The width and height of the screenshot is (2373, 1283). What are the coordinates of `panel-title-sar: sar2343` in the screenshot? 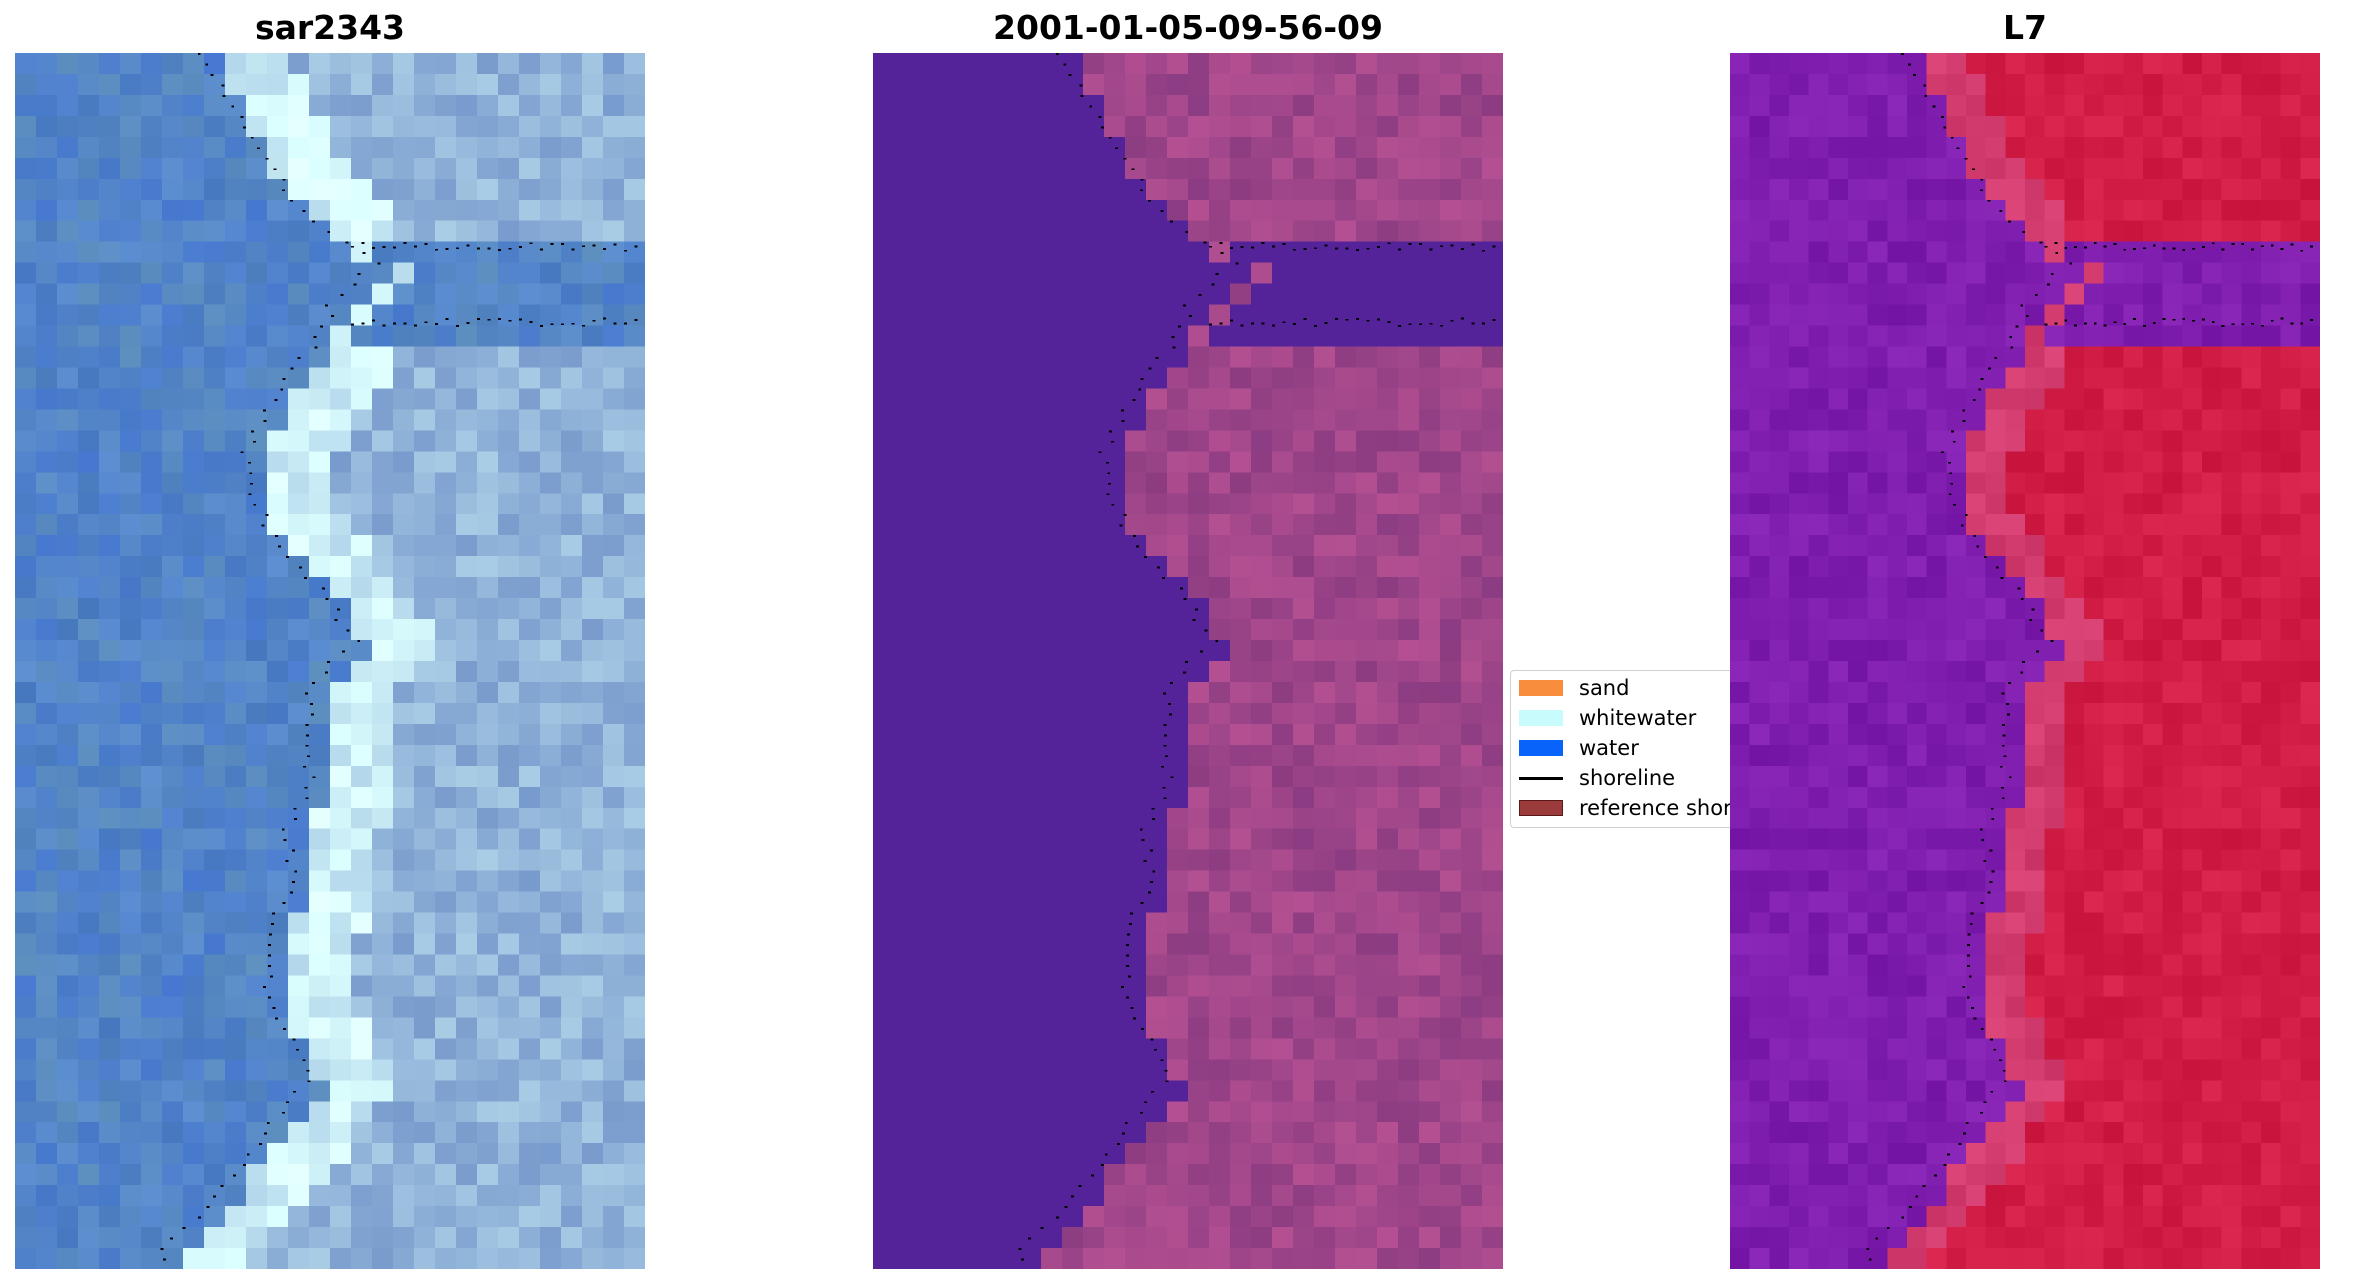 It's located at (330, 27).